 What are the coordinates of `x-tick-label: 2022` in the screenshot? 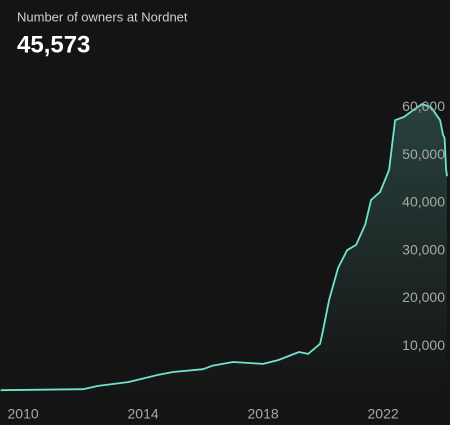 It's located at (383, 414).